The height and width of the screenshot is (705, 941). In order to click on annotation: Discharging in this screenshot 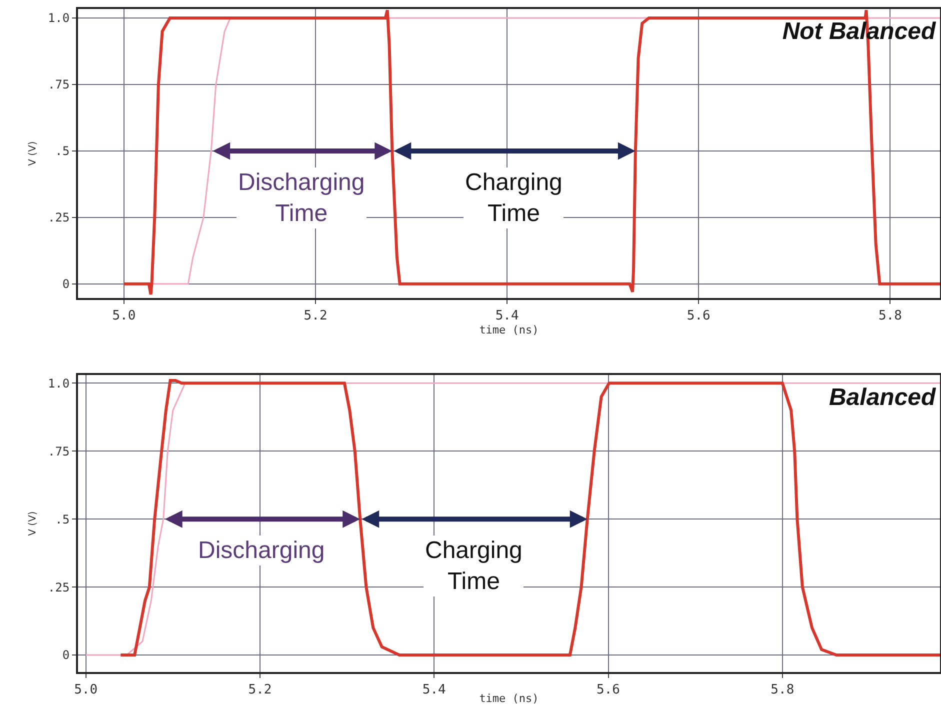, I will do `click(261, 550)`.